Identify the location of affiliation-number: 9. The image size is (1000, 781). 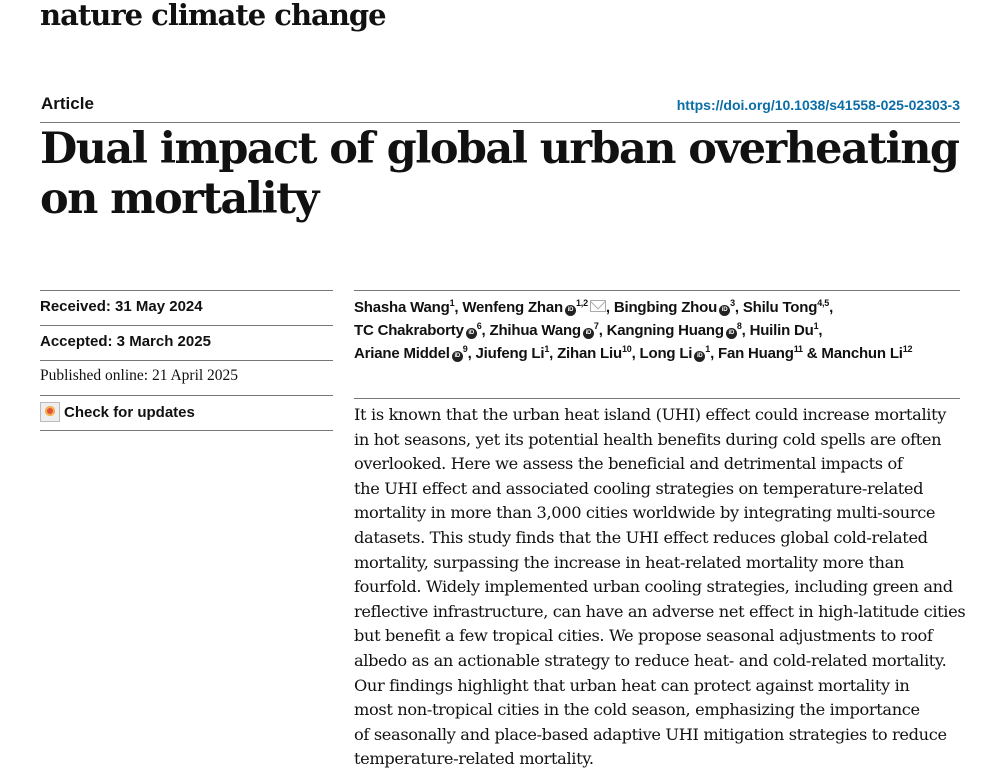
(465, 349).